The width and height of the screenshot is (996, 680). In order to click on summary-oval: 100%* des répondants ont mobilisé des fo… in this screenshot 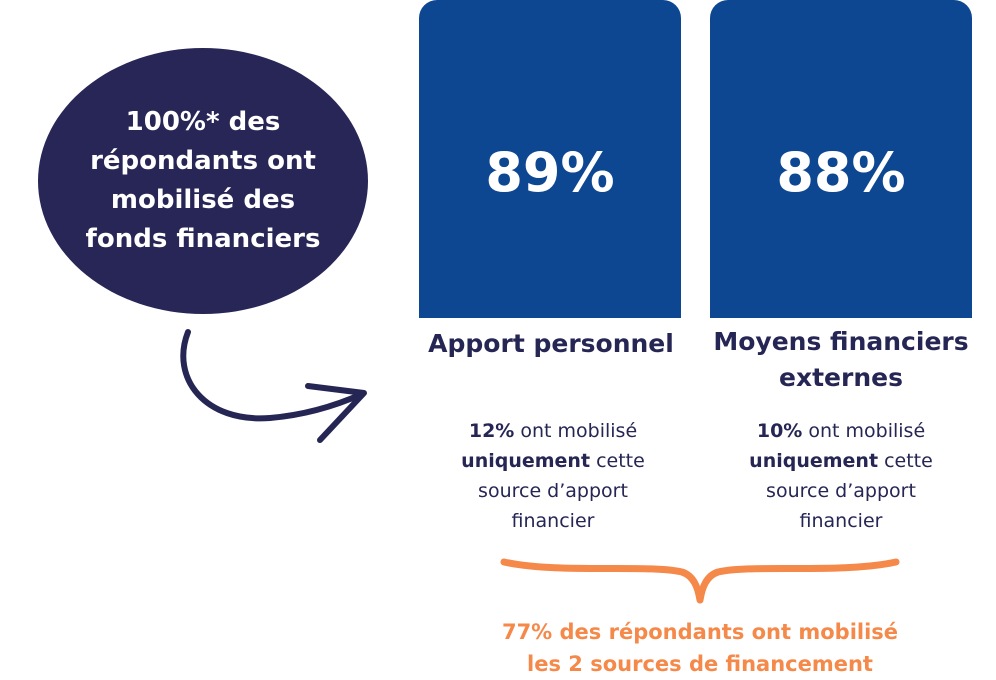, I will do `click(203, 181)`.